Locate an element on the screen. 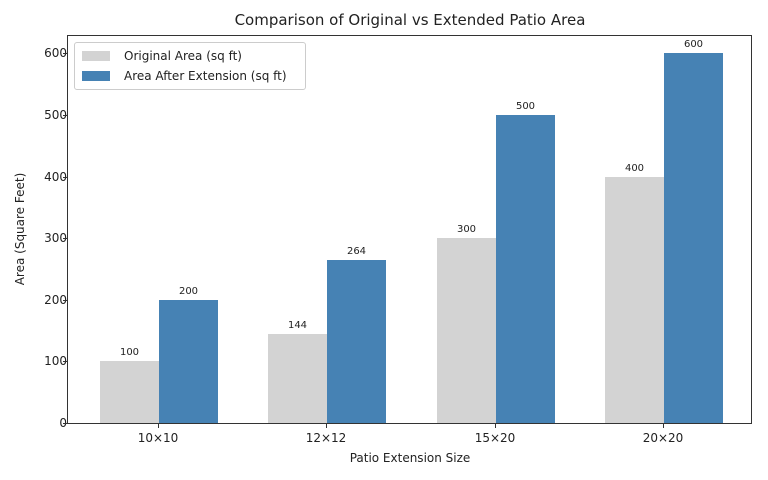 Image resolution: width=768 pixels, height=480 pixels. bar-extended-20×20 is located at coordinates (693, 238).